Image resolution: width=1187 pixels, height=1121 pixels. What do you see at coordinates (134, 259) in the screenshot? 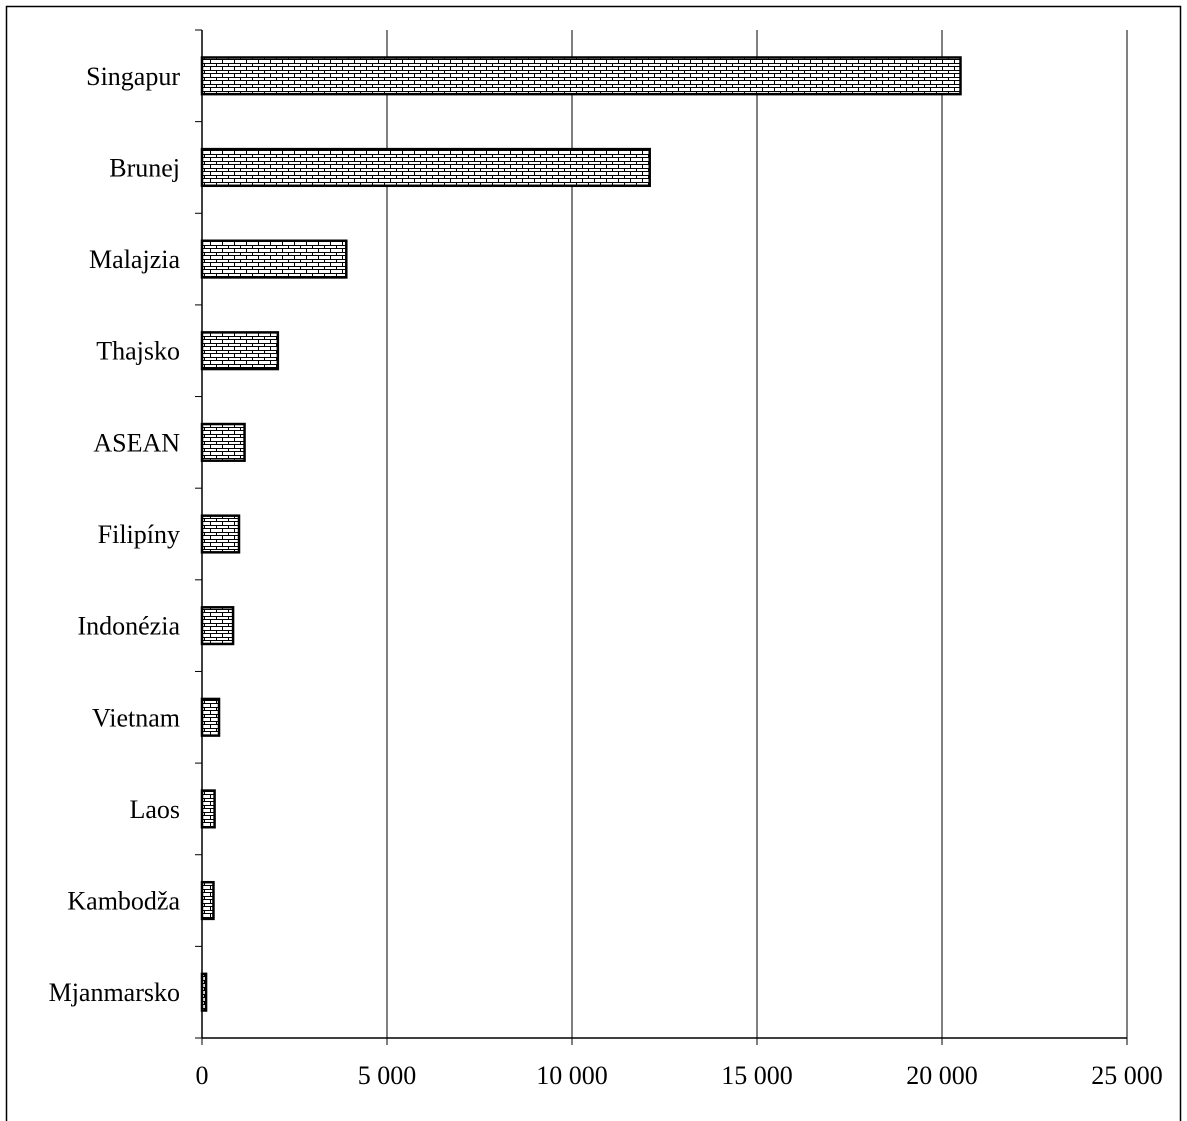
I see `y-tick-label: Malajzia` at bounding box center [134, 259].